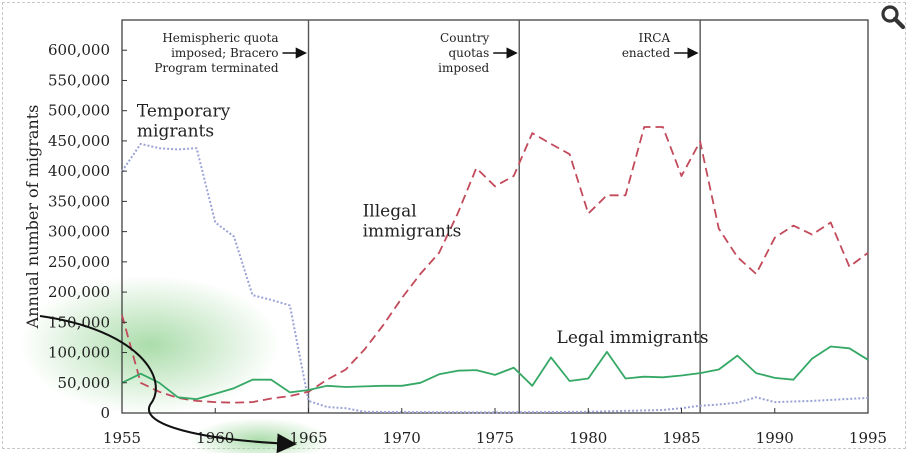 This screenshot has height=453, width=910. What do you see at coordinates (216, 68) in the screenshot?
I see `annotation-line: Program terminated` at bounding box center [216, 68].